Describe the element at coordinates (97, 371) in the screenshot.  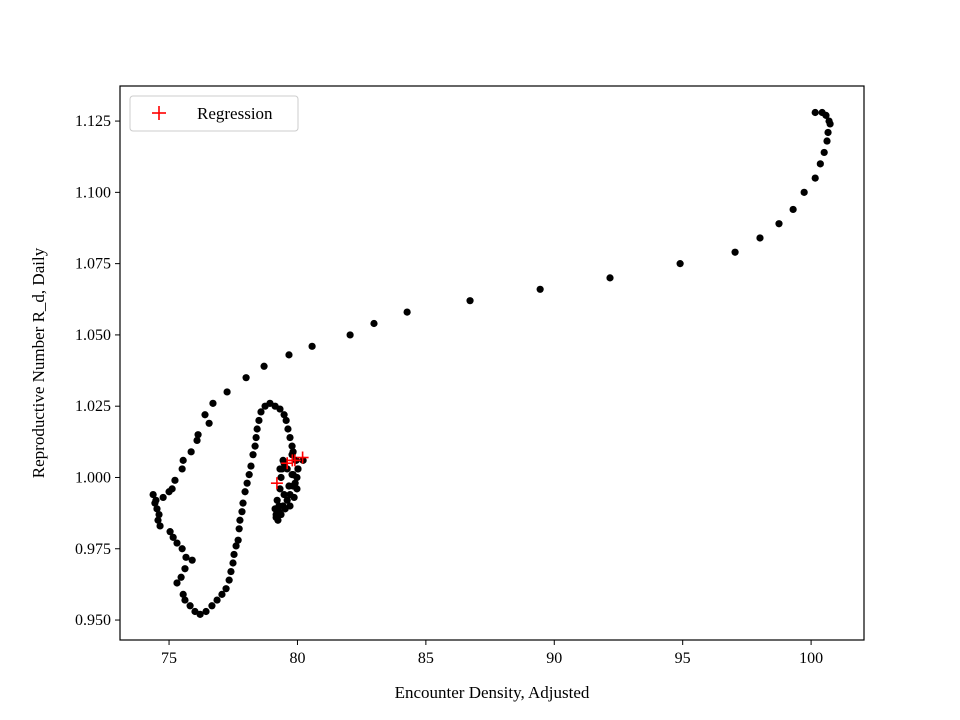
I see `y-axis: 0.950 0.975 1.000 1.025 1.050 1.075 1.100 1.125` at that location.